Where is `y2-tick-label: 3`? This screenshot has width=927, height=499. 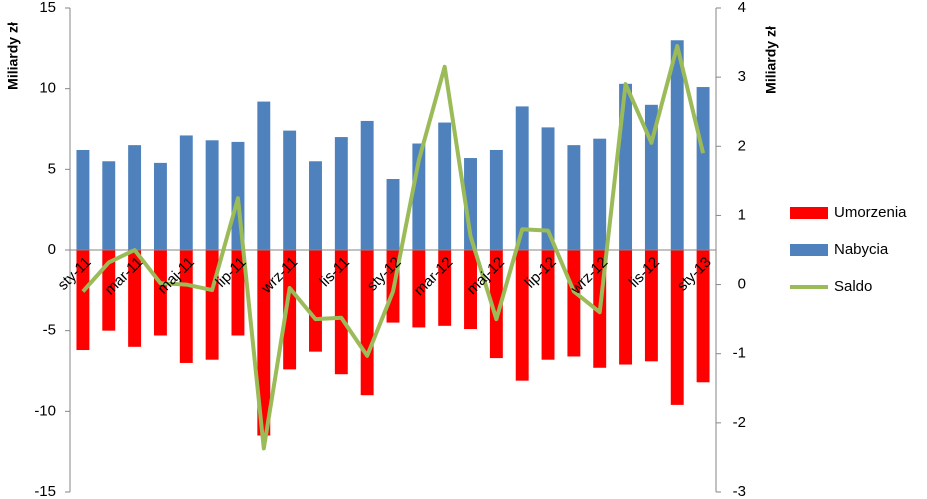 y2-tick-label: 3 is located at coordinates (742, 76).